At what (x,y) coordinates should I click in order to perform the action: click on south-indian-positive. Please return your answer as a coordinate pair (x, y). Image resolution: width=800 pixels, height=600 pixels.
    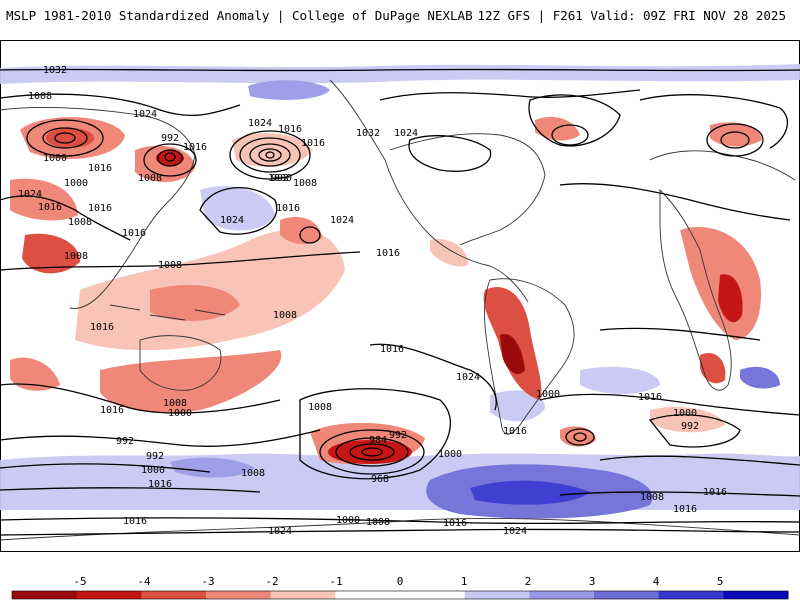
    Looking at the image, I should click on (620, 380).